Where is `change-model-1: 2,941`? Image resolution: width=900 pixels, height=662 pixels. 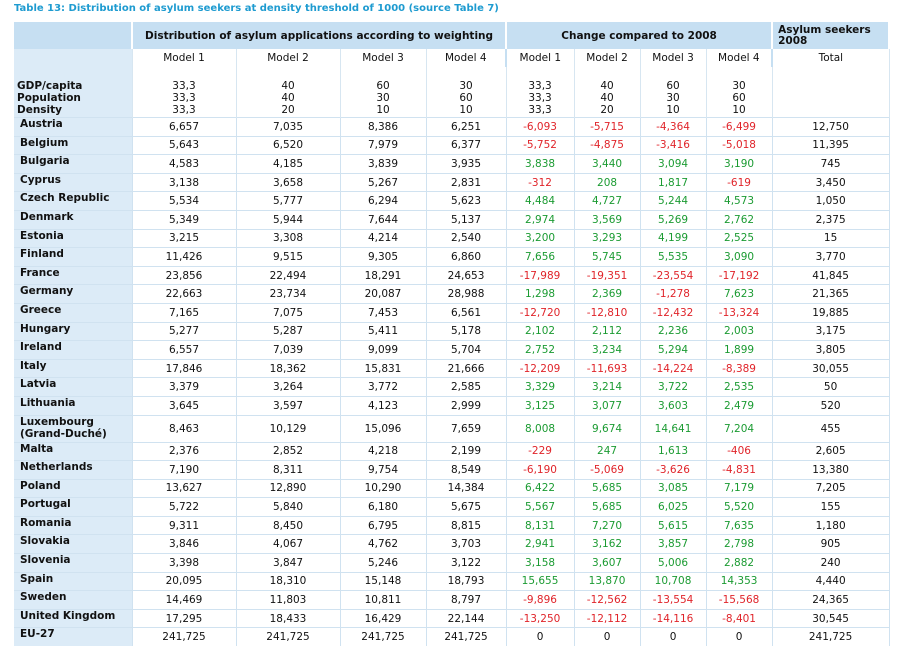
change-model-1: 2,941 is located at coordinates (540, 544).